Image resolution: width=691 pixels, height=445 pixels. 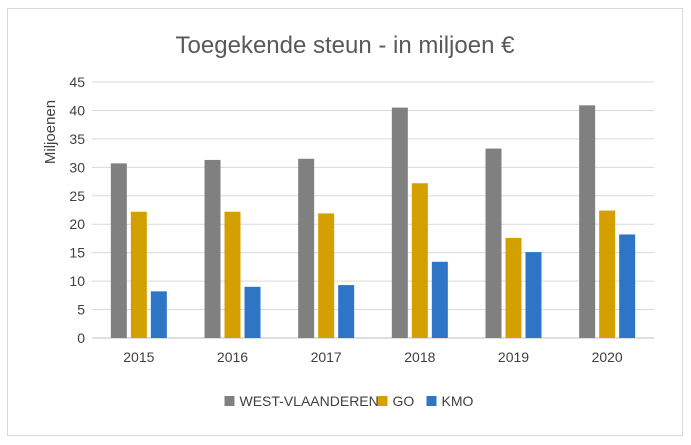 What do you see at coordinates (252, 312) in the screenshot?
I see `bar-kmo-2016` at bounding box center [252, 312].